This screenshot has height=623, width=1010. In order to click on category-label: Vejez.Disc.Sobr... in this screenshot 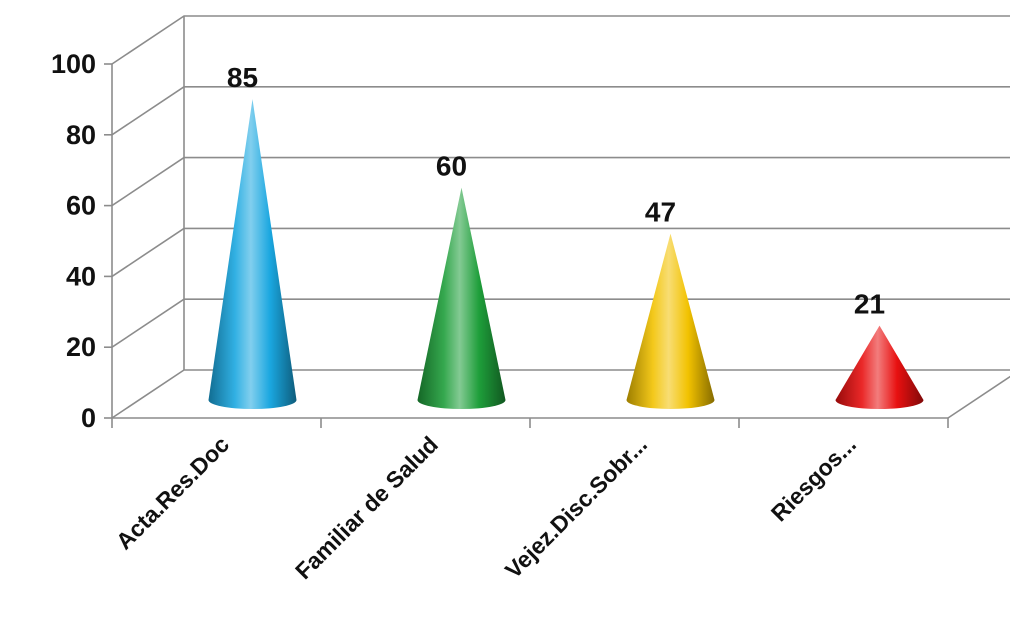, I will do `click(576, 507)`.